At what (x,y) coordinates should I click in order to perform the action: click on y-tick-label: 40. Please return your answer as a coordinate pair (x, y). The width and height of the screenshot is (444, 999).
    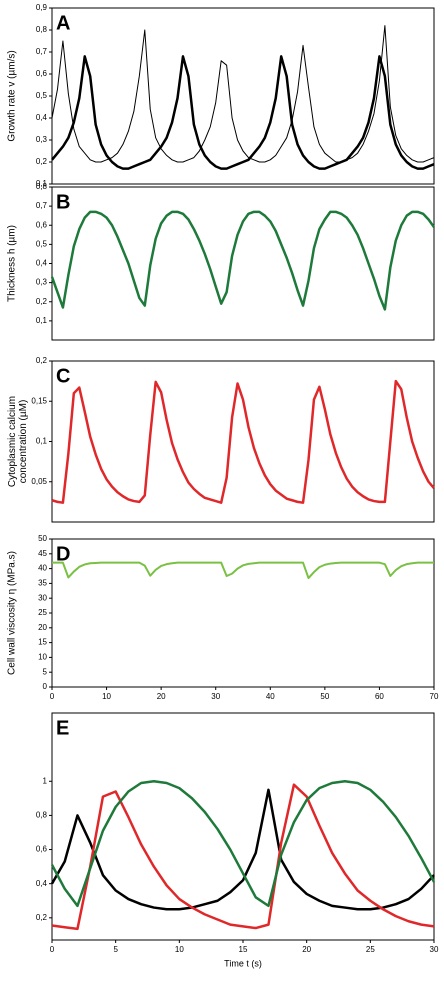
    Looking at the image, I should click on (42, 568).